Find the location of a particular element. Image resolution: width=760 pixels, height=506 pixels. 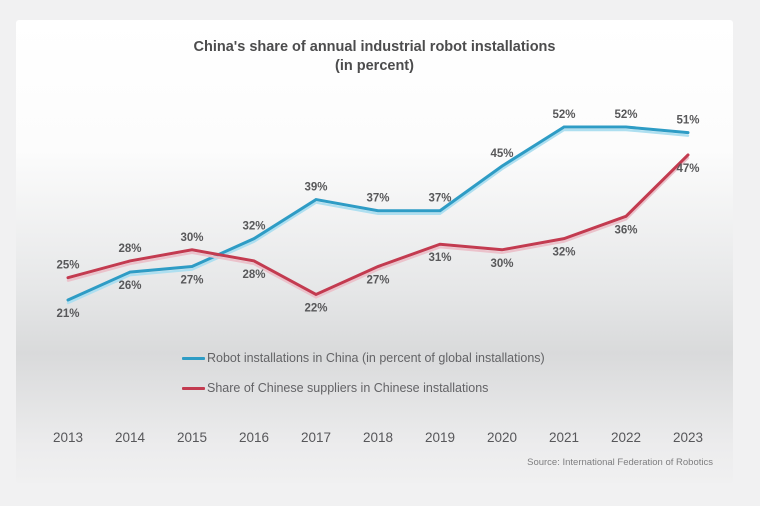

x-axis-label: 2019 is located at coordinates (440, 437).